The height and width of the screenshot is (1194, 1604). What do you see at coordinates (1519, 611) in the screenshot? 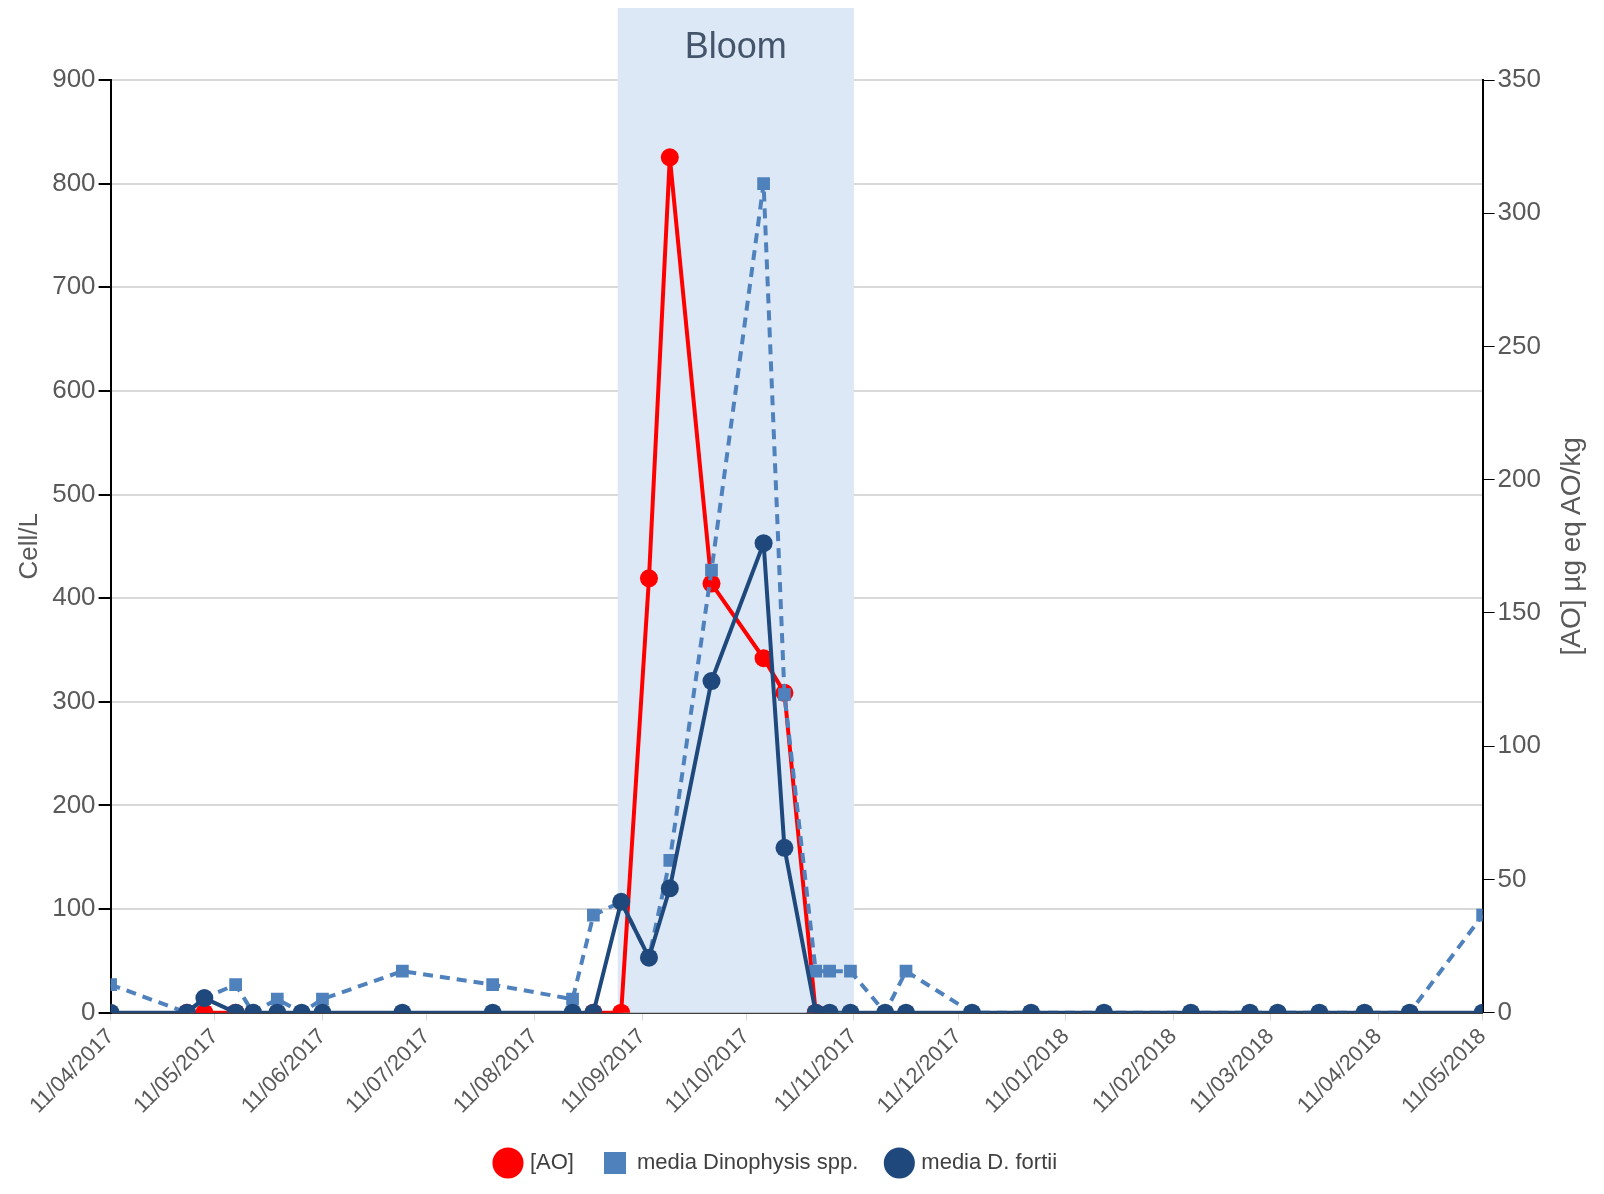
I see `y2-tick-label: 150` at bounding box center [1519, 611].